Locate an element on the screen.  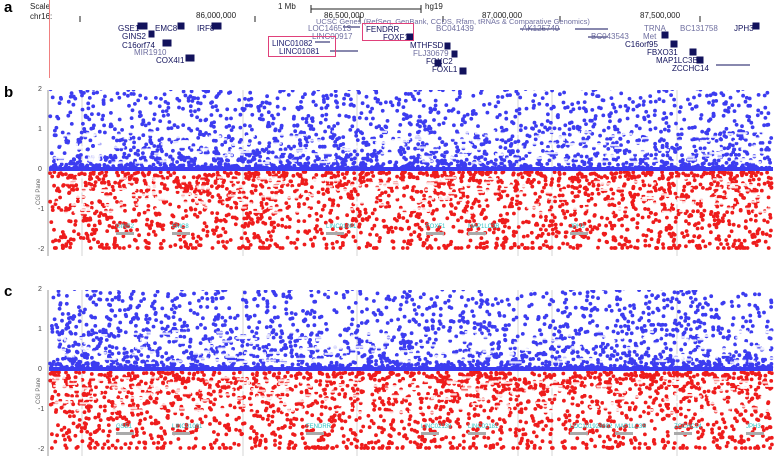
gene-label: TRNA is located at coordinates (655, 28).